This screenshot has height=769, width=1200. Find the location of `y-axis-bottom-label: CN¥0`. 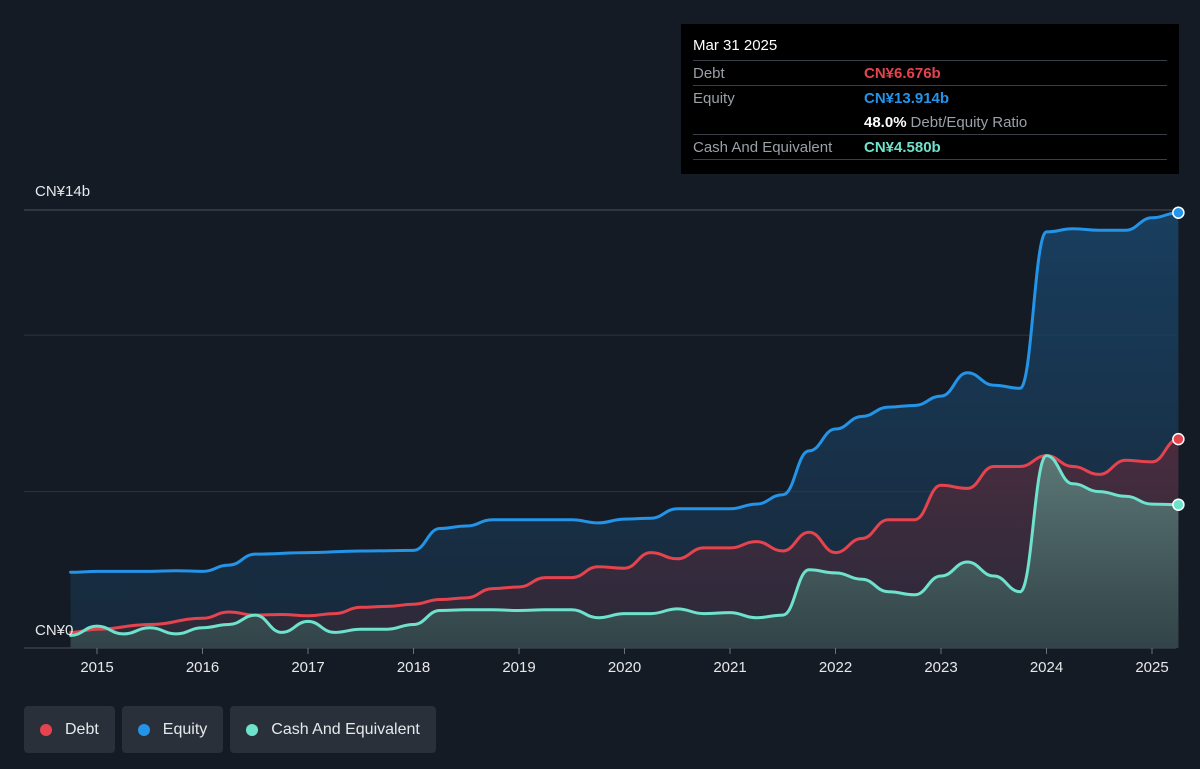

y-axis-bottom-label: CN¥0 is located at coordinates (54, 630).